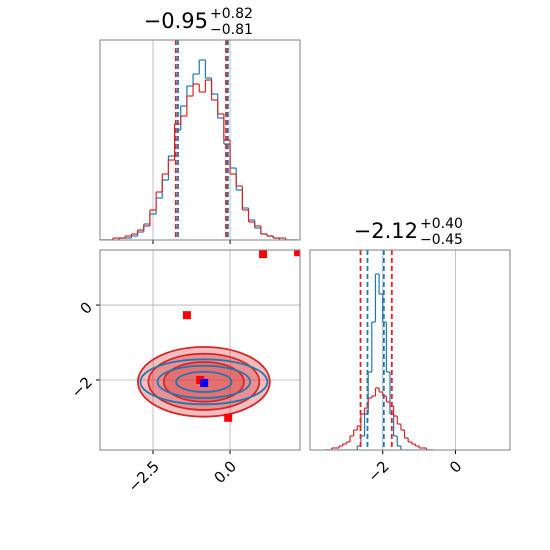 The height and width of the screenshot is (550, 550). I want to click on title-sup: +0.40, so click(441, 224).